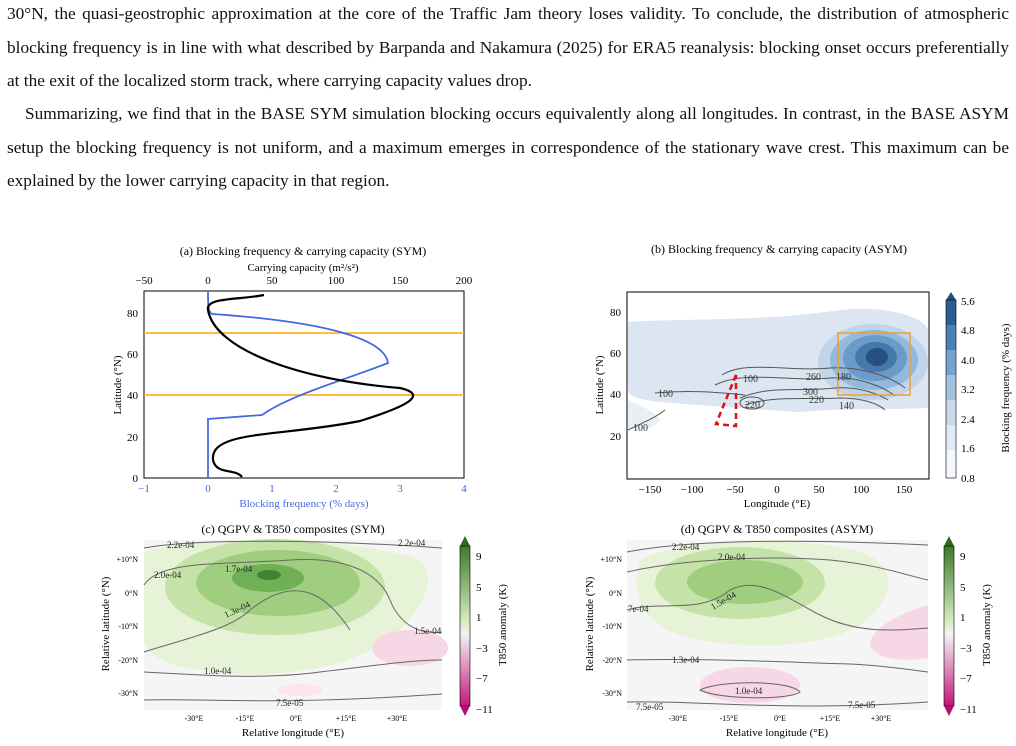 The height and width of the screenshot is (746, 1016). Describe the element at coordinates (644, 415) in the screenshot. I see `blocking-shading-light-west` at that location.